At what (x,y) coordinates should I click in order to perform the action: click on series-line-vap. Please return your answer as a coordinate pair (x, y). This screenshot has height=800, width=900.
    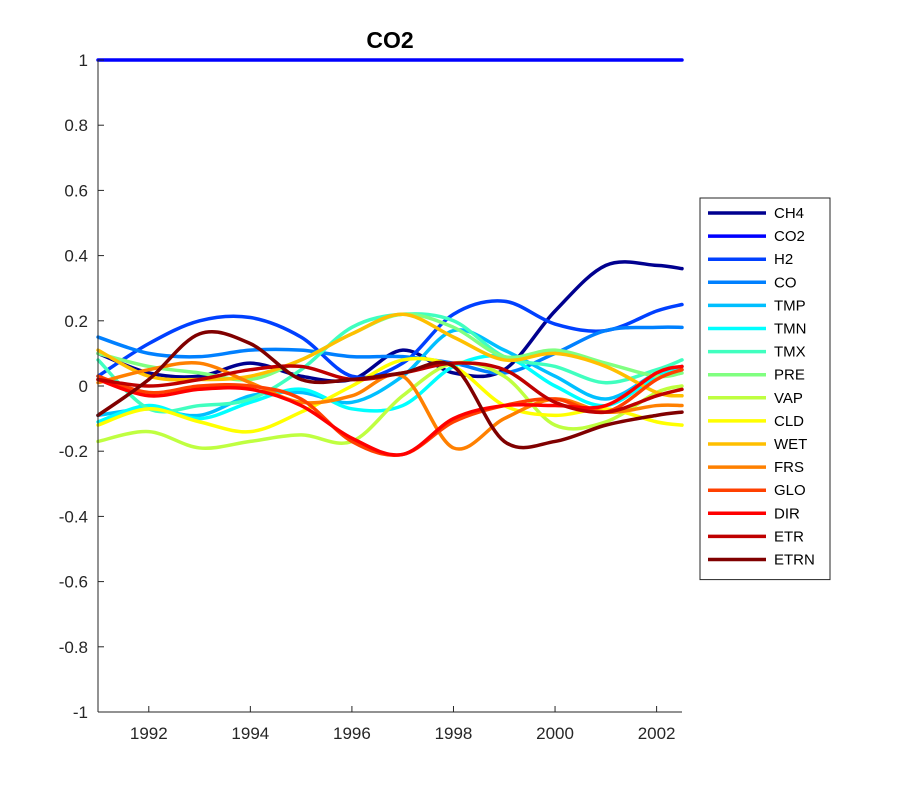
    Looking at the image, I should click on (390, 405).